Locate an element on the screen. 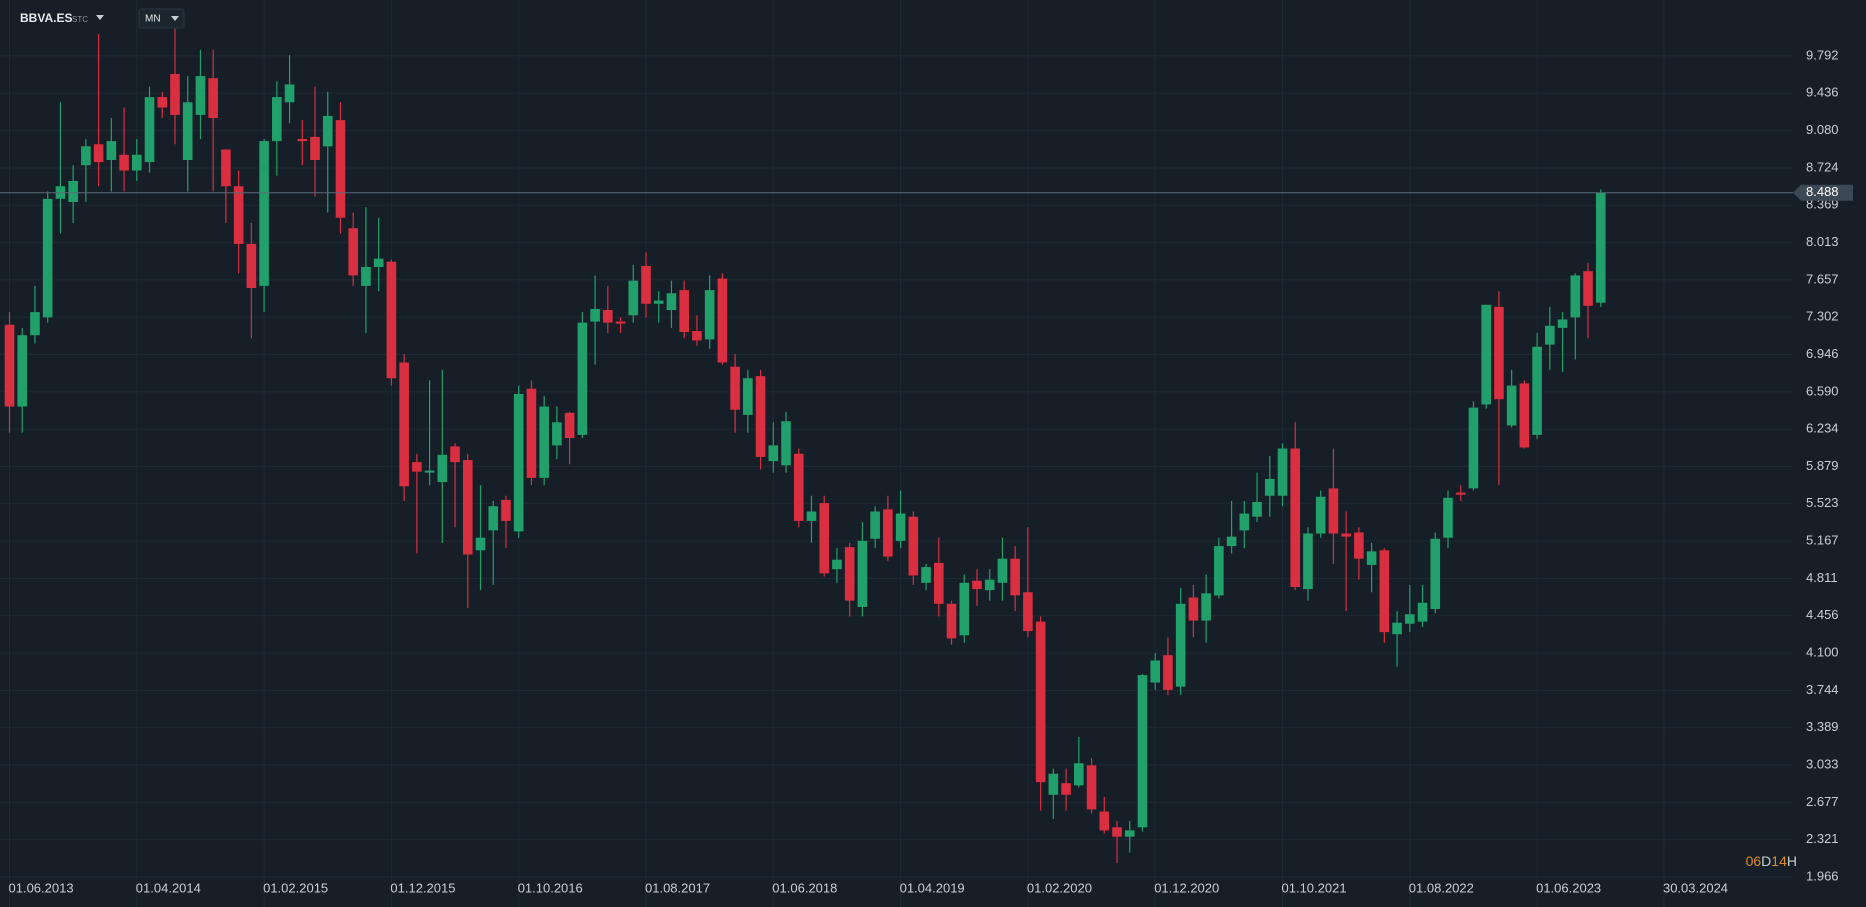 The height and width of the screenshot is (907, 1866). x-tick-label: 01.10.2016 is located at coordinates (550, 887).